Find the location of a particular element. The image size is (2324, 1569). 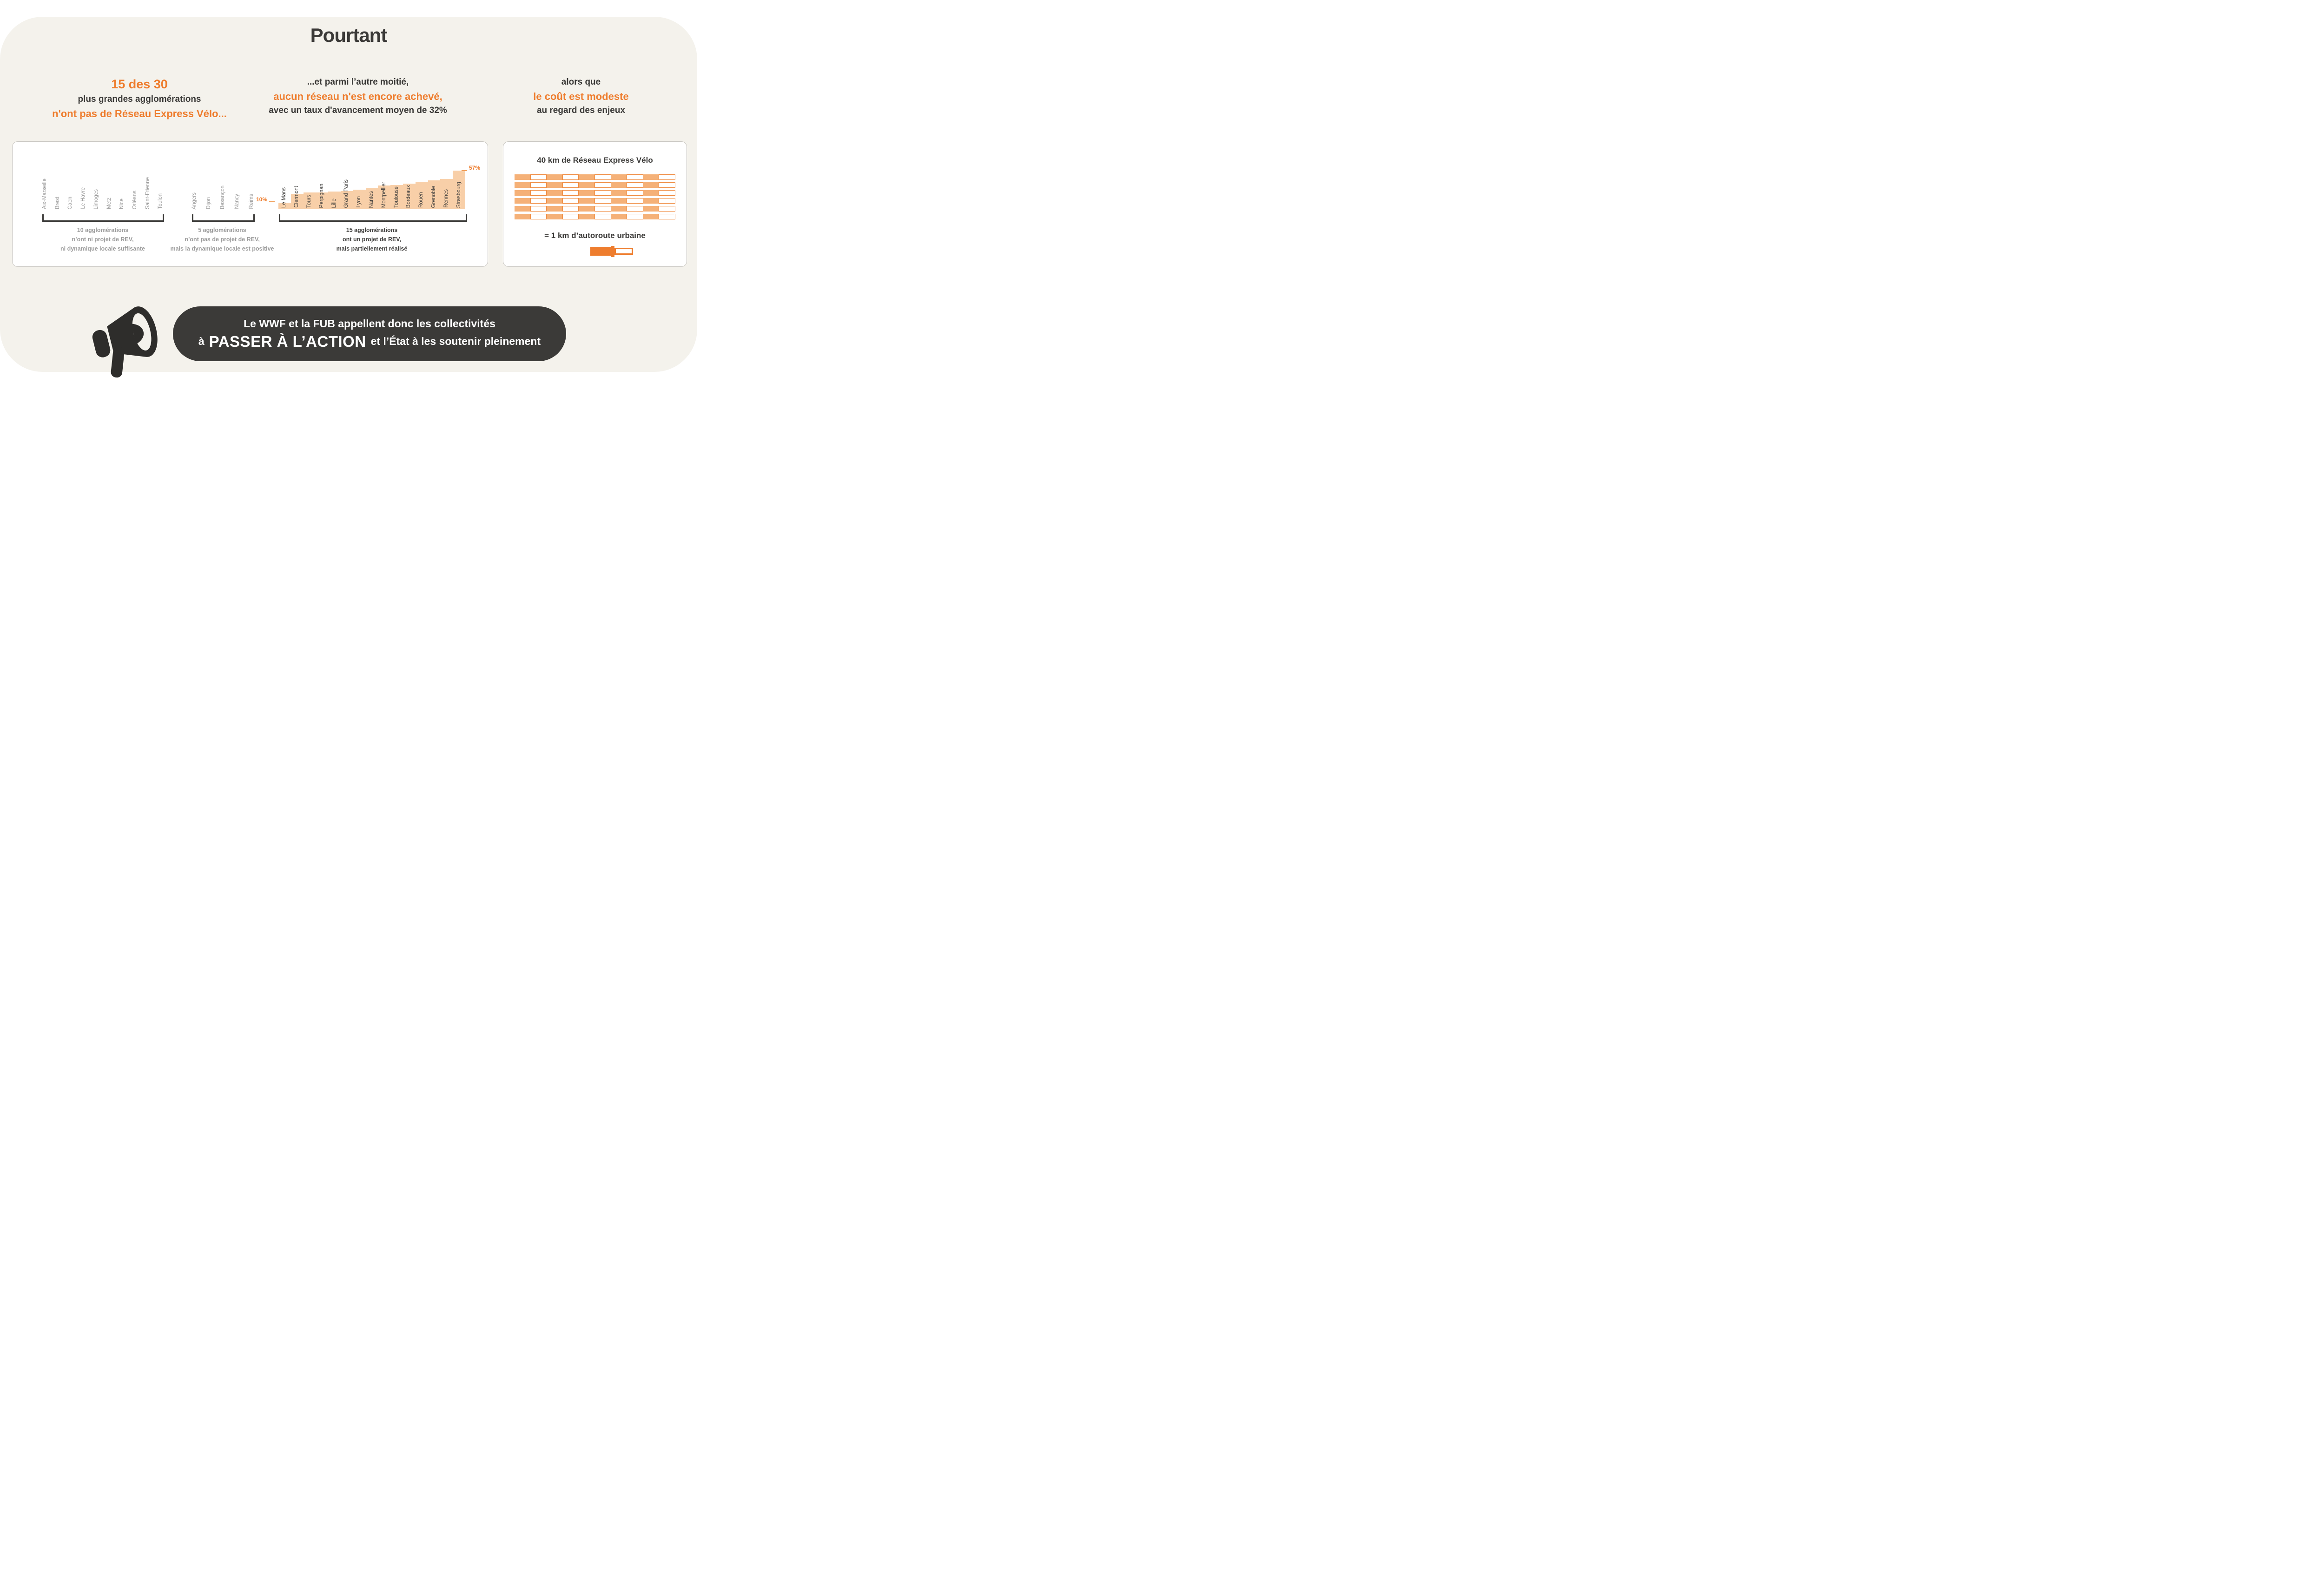

city-label: Besançon is located at coordinates (223, 197).